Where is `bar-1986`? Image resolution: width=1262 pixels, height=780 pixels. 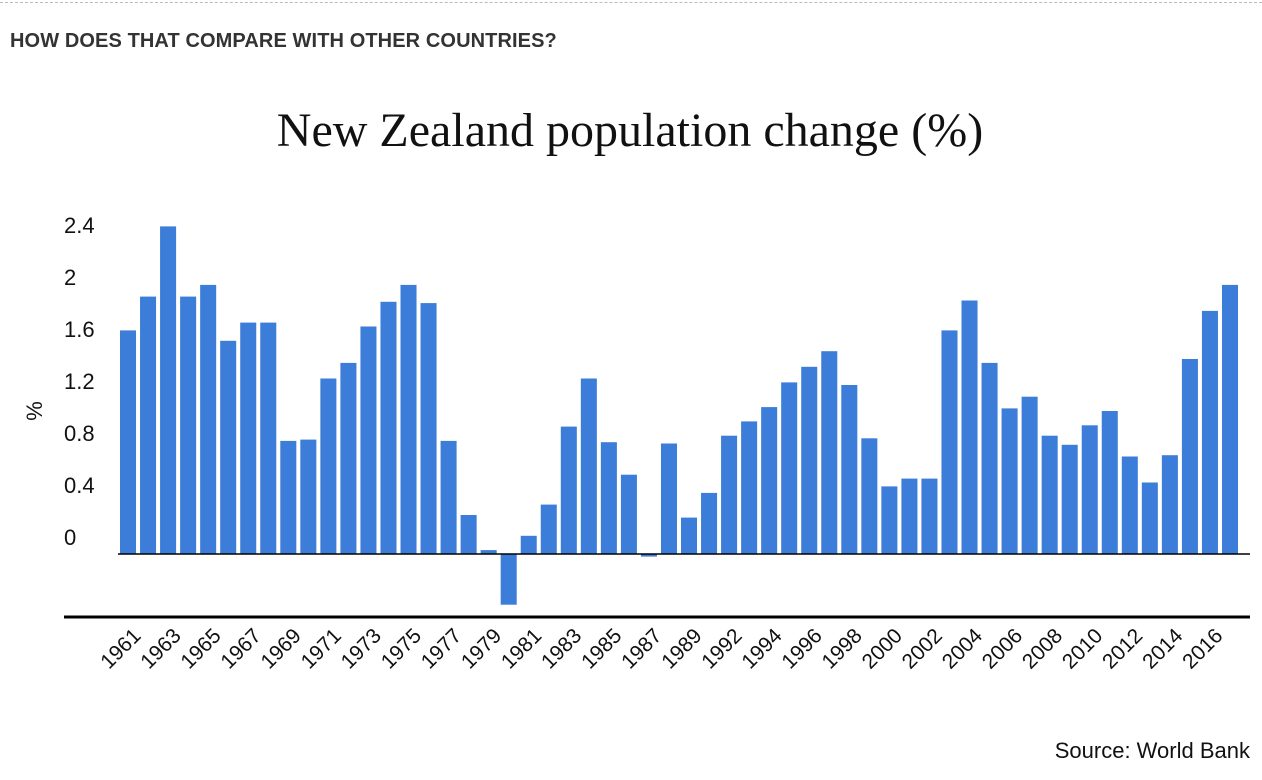 bar-1986 is located at coordinates (628, 514).